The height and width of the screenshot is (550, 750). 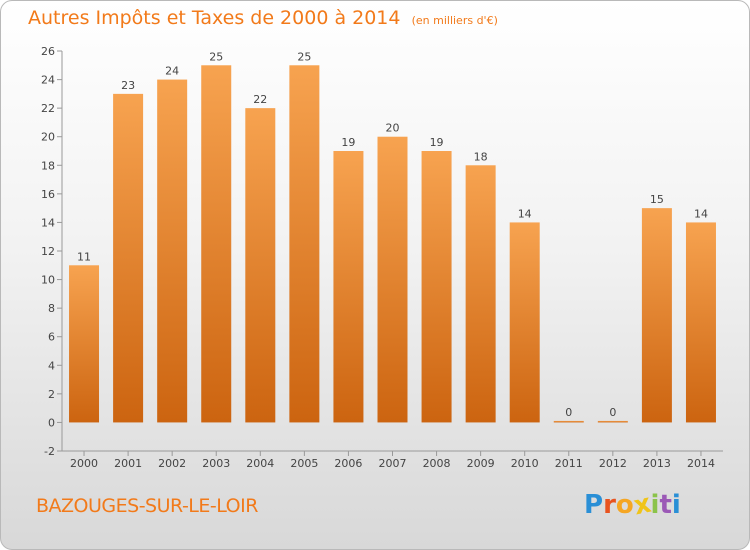 I want to click on logo-letter: t, so click(x=665, y=505).